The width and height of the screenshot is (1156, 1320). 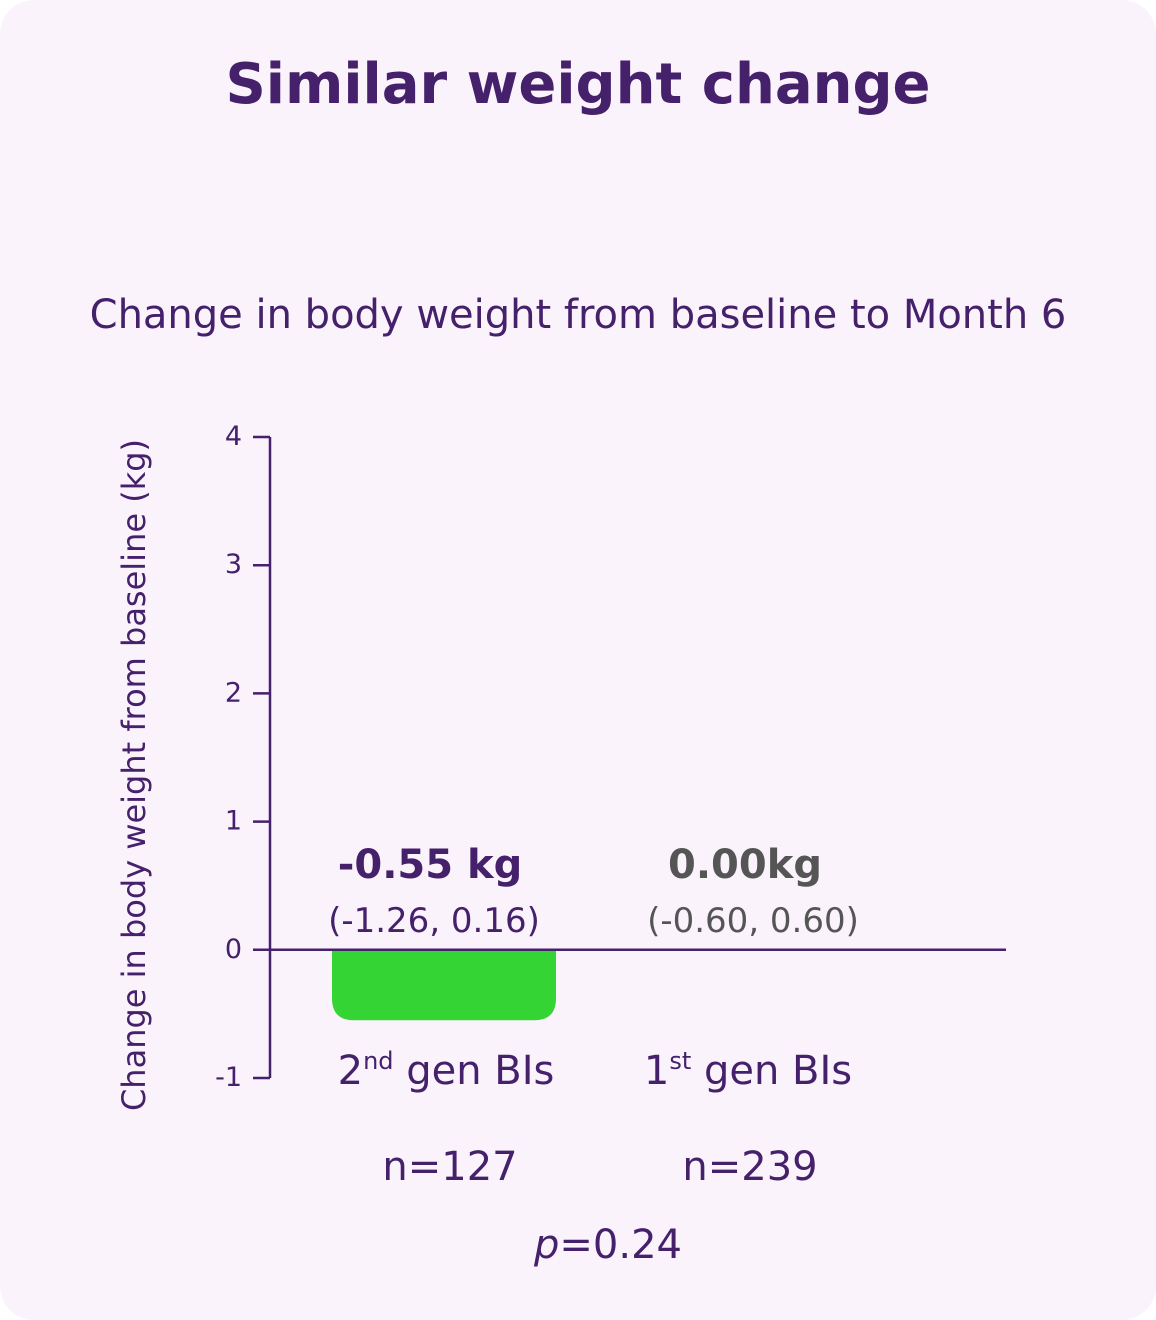 I want to click on p-value-text: =0.24, so click(x=620, y=1245).